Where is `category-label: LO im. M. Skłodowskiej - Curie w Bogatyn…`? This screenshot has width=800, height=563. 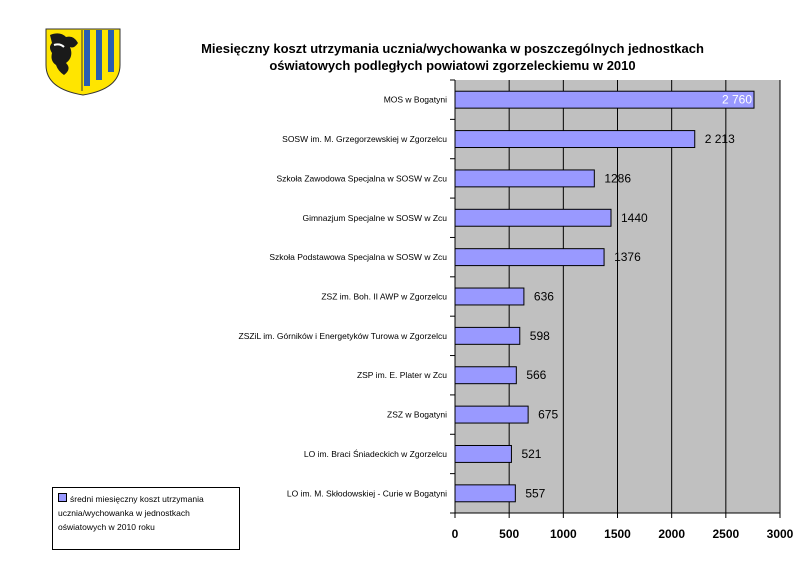 category-label: LO im. M. Skłodowskiej - Curie w Bogatyn… is located at coordinates (367, 493).